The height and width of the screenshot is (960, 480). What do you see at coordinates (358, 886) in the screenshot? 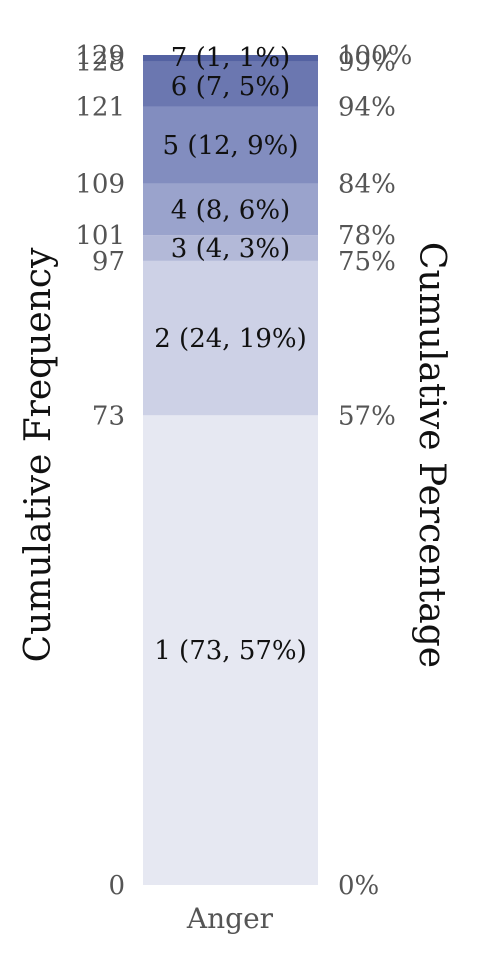
I see `right-tick-base: 0%` at bounding box center [358, 886].